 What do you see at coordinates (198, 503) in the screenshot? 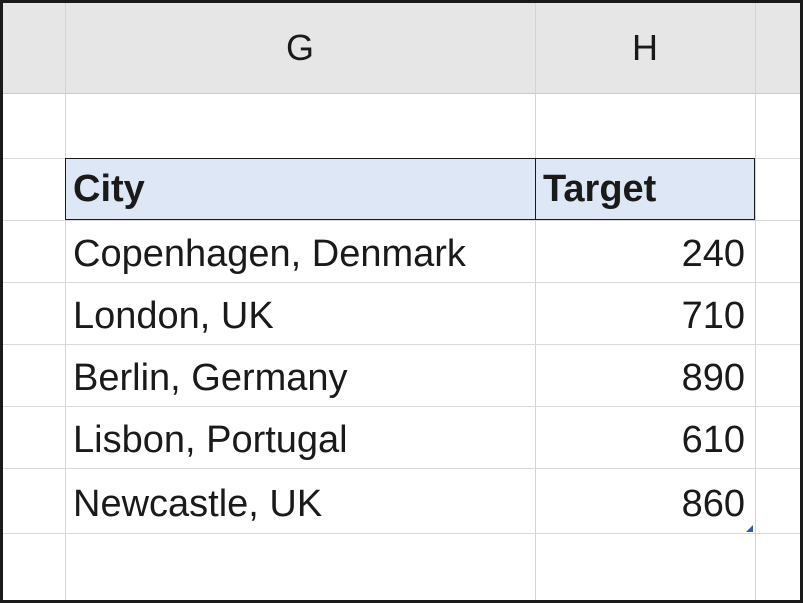
I see `city-cell: Newcastle, UK` at bounding box center [198, 503].